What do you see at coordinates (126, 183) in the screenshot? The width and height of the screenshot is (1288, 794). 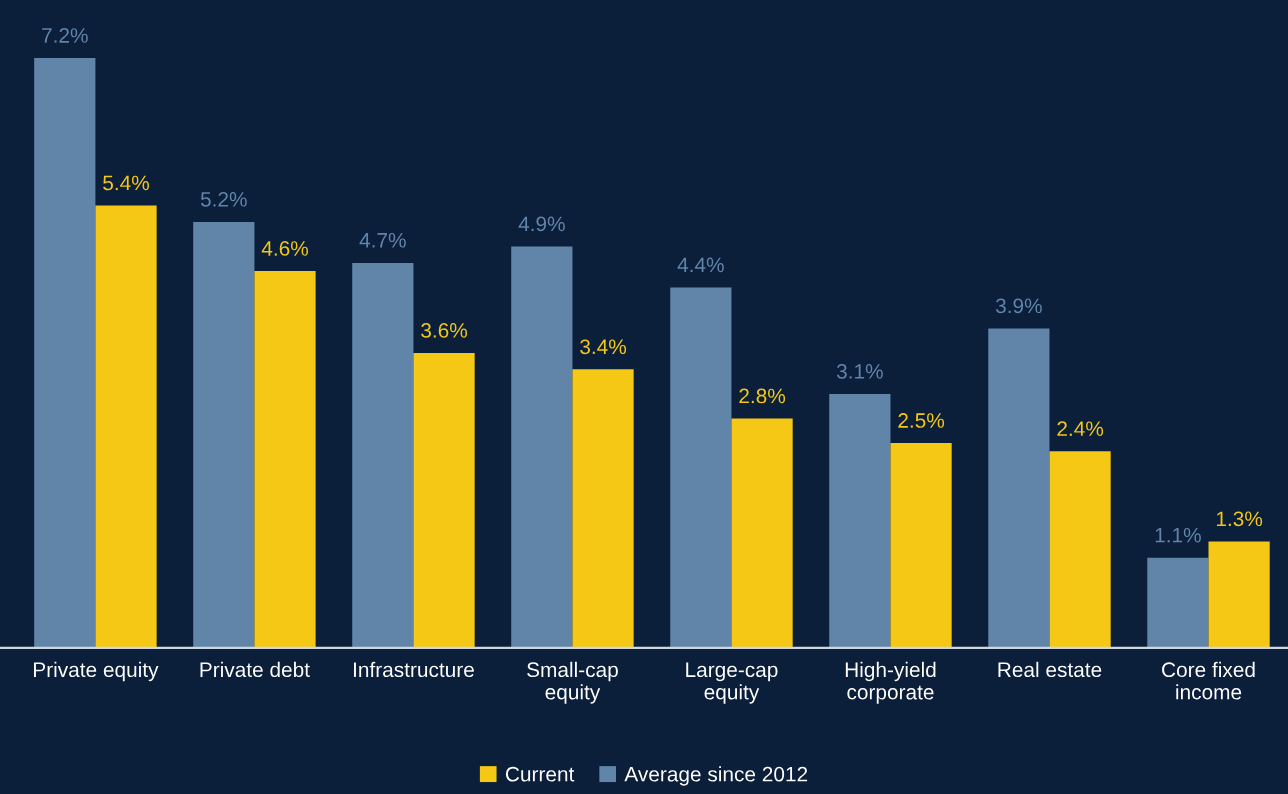 I see `data-label: 5.4%` at bounding box center [126, 183].